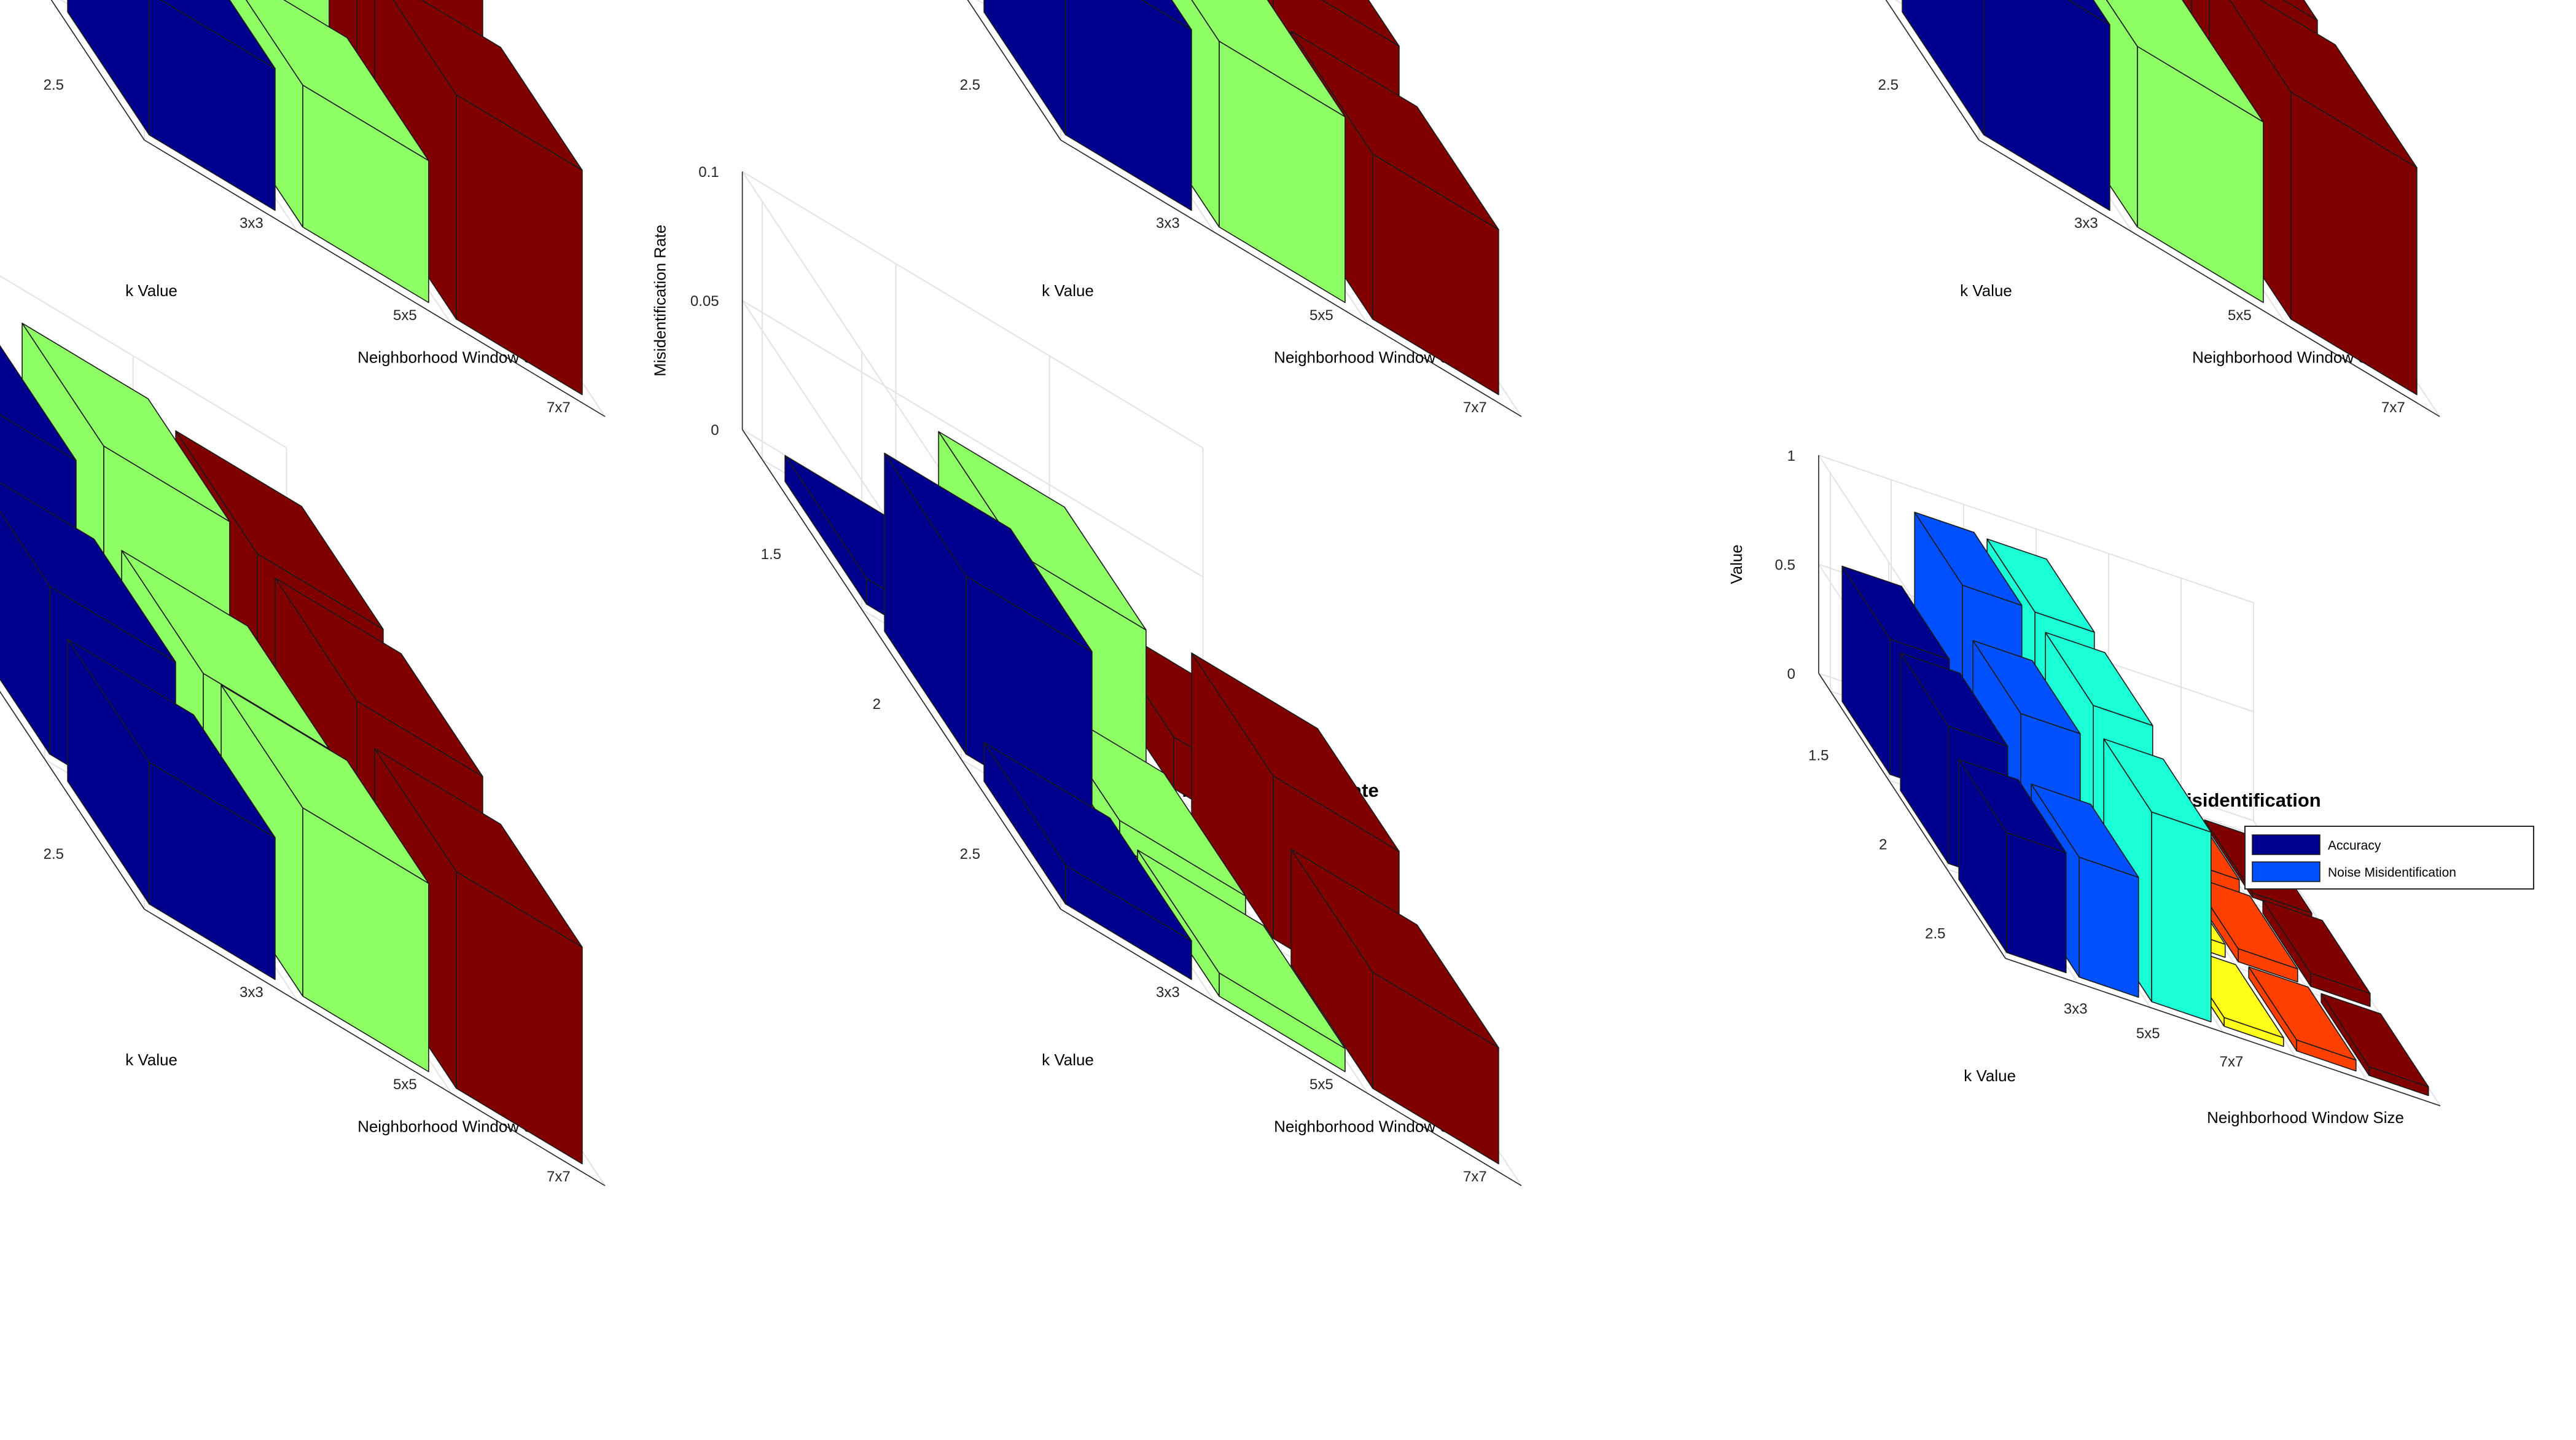 The height and width of the screenshot is (1440, 2576). I want to click on z-axis-label: Value, so click(1736, 564).